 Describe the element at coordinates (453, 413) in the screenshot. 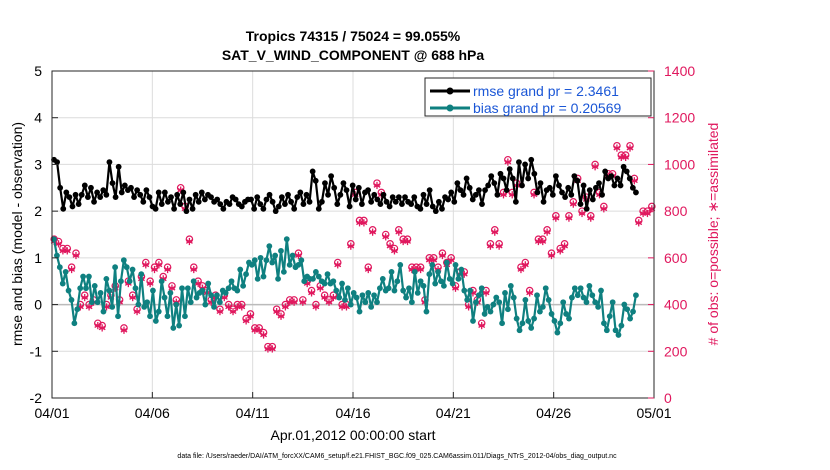

I see `x-tick-label: 04/21` at that location.